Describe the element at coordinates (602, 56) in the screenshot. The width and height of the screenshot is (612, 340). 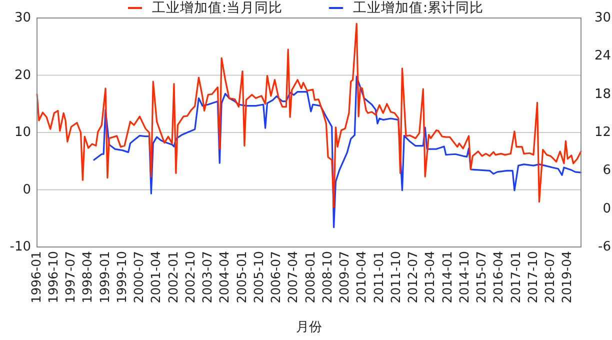
I see `y2-tick-label: 24` at that location.